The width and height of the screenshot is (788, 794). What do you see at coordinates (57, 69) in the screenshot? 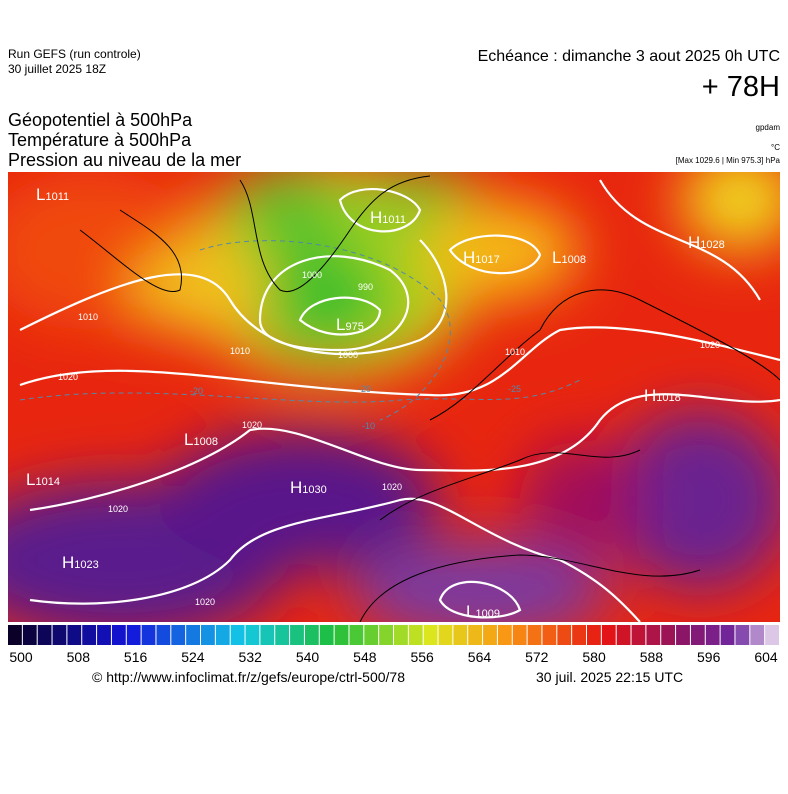
I see `run-date: 30 juillet 2025 18Z` at bounding box center [57, 69].